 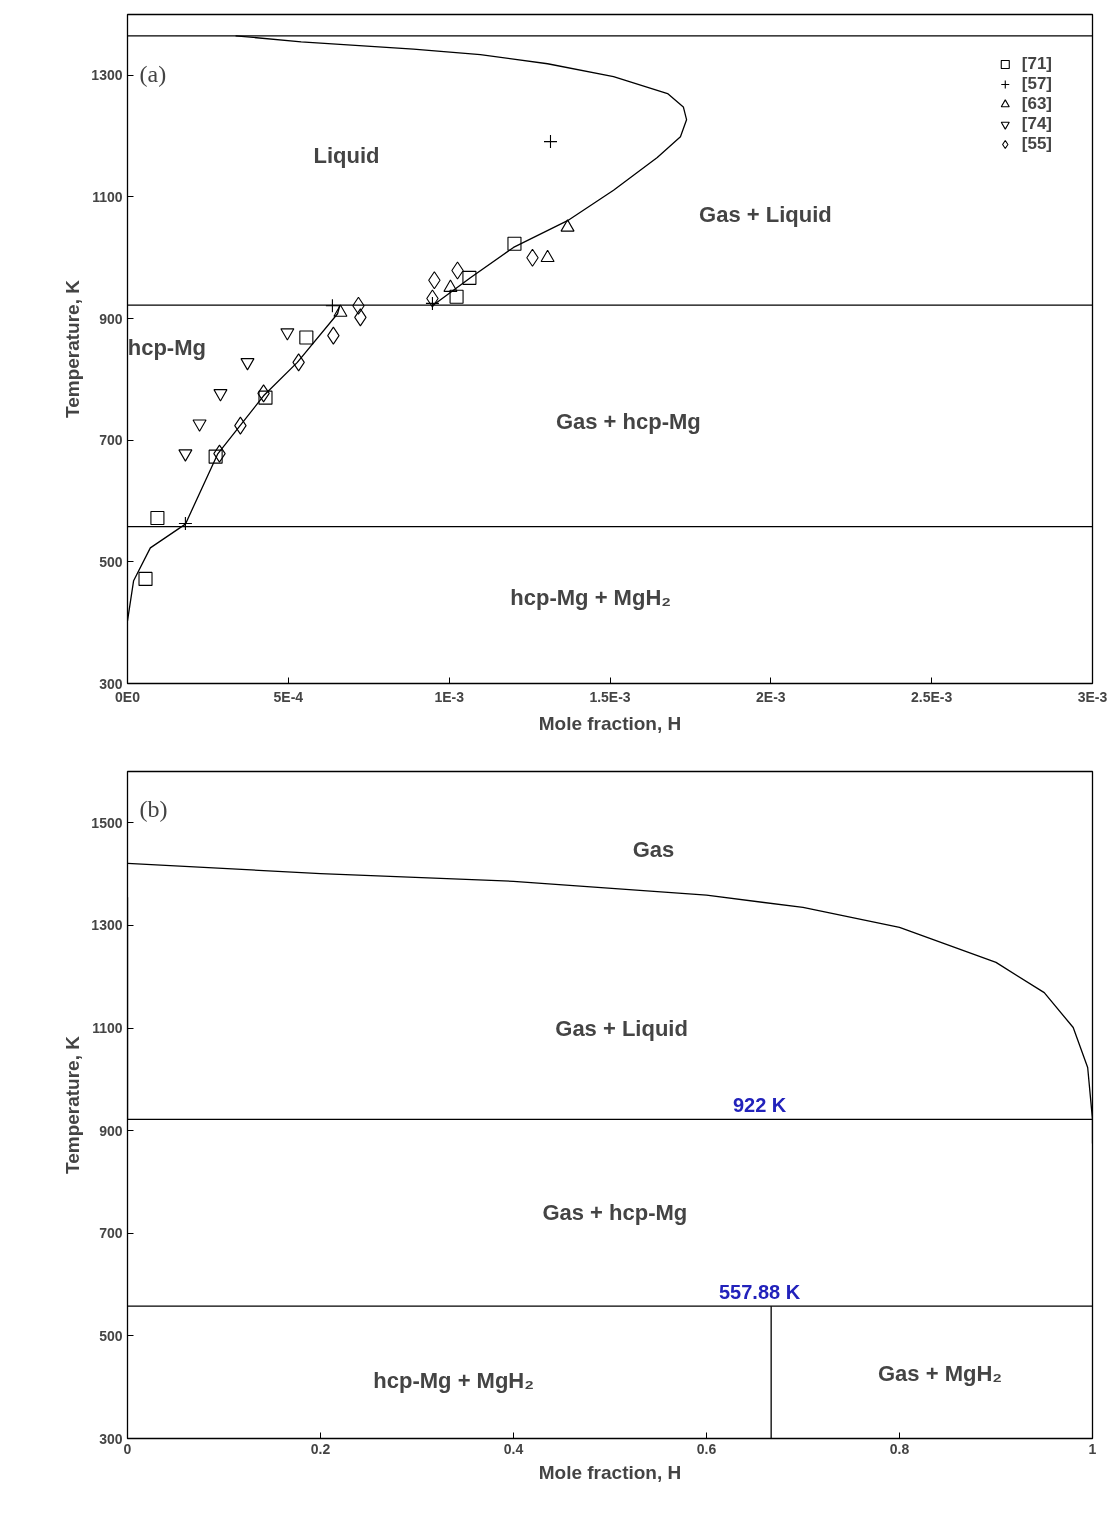 I want to click on x-tick-label: 1E-3, so click(x=449, y=696).